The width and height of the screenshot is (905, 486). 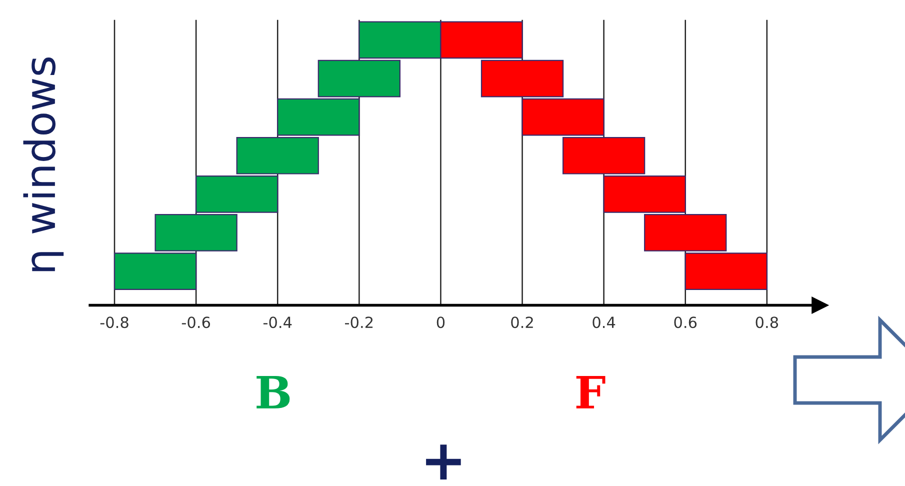 What do you see at coordinates (522, 322) in the screenshot?
I see `x-tick-label: 0.2` at bounding box center [522, 322].